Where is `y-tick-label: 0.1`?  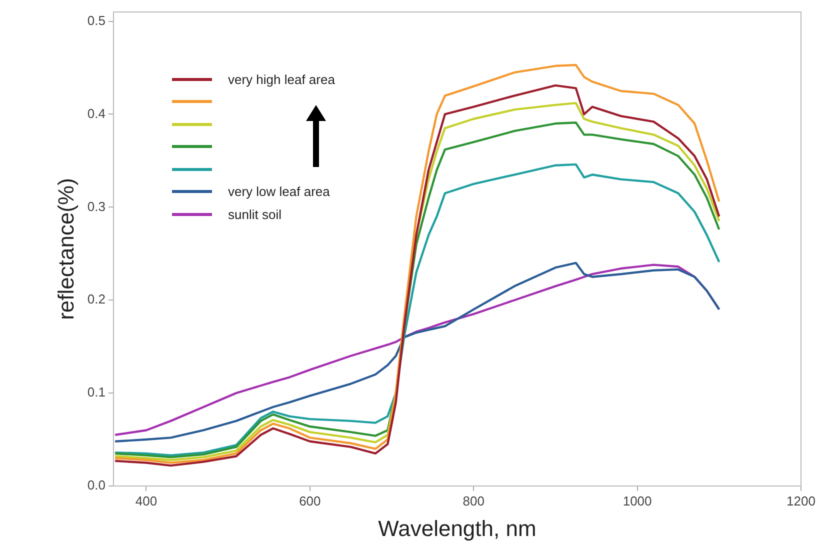 y-tick-label: 0.1 is located at coordinates (96, 392).